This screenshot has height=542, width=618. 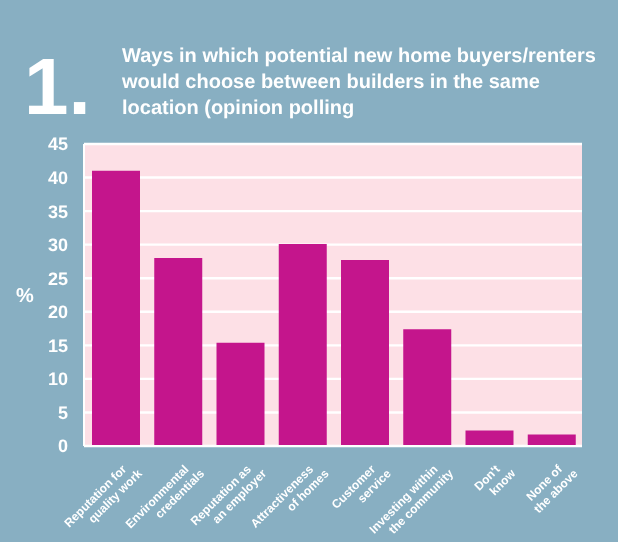 What do you see at coordinates (57, 278) in the screenshot?
I see `y-tick-label: 25` at bounding box center [57, 278].